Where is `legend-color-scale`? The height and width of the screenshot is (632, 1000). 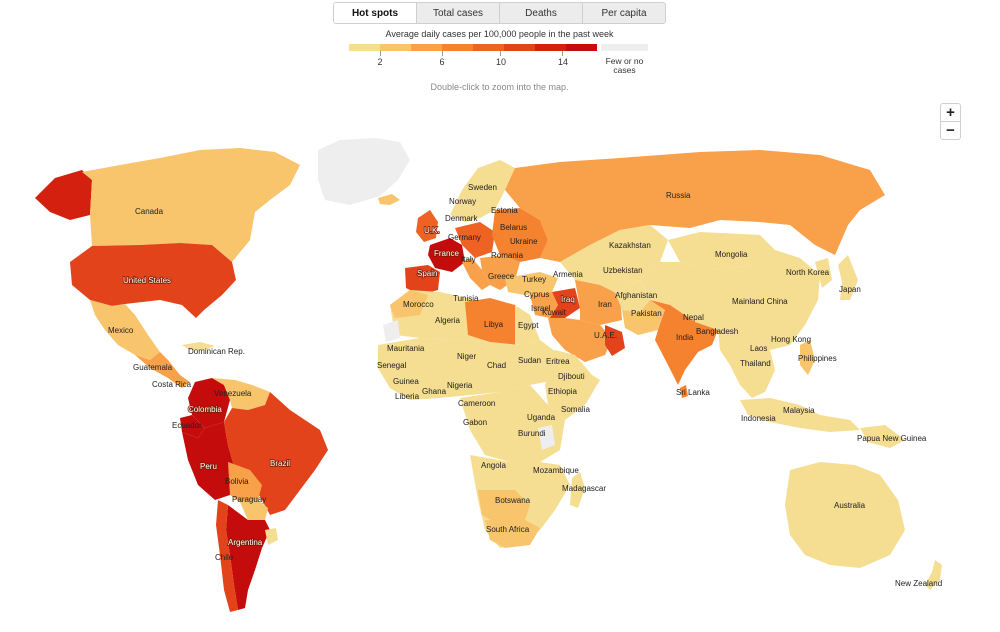 legend-color-scale is located at coordinates (473, 47).